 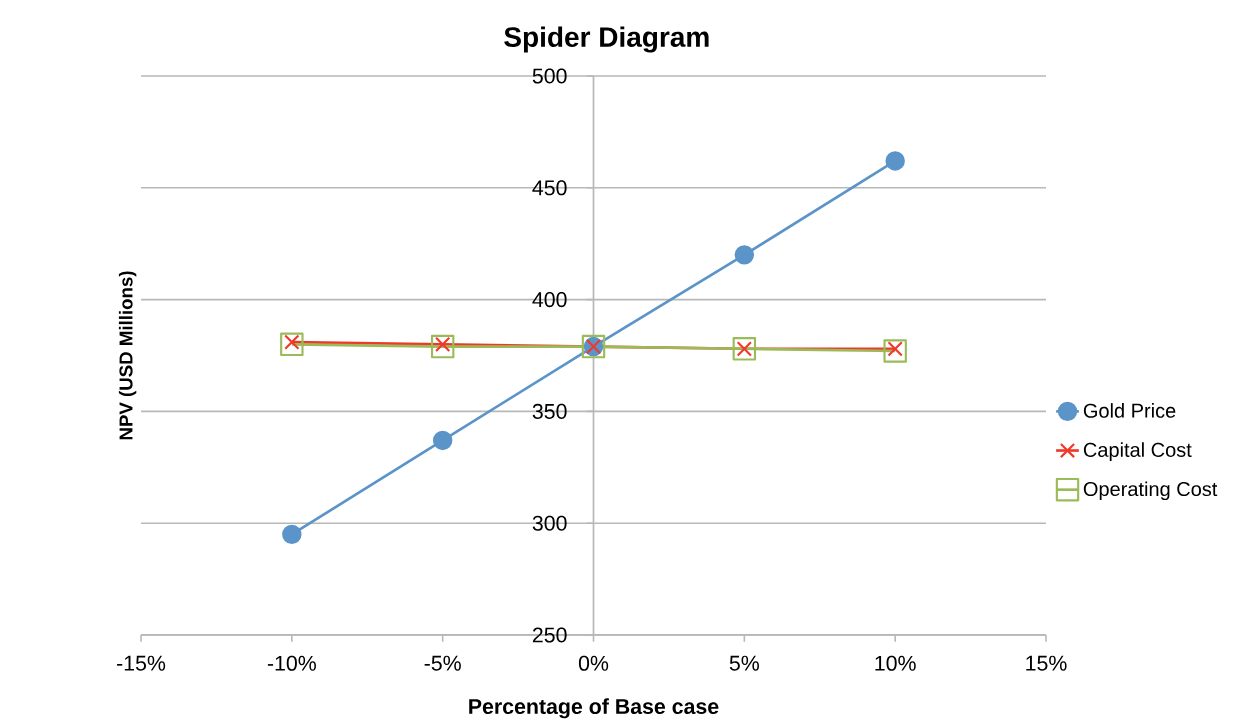 I want to click on y-tick-label: 500, so click(x=549, y=76).